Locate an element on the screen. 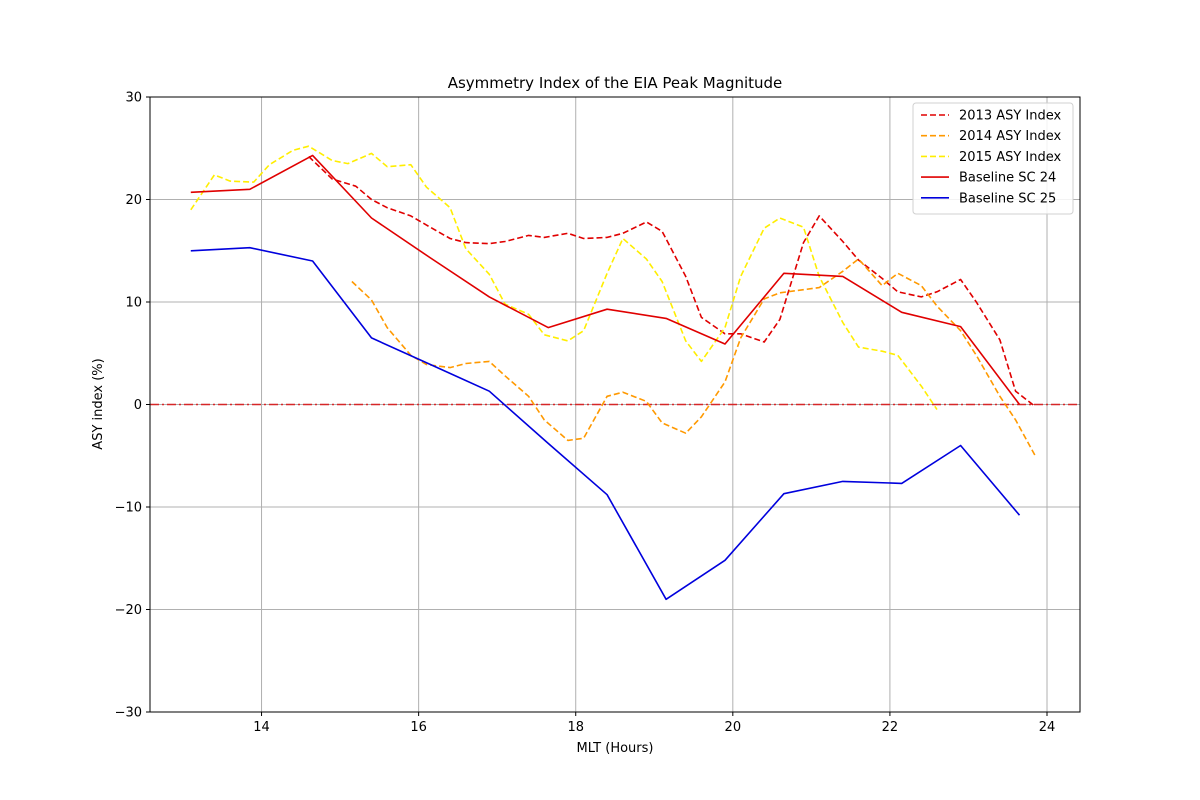 Image resolution: width=1200 pixels, height=800 pixels. y-tick-label: 30 is located at coordinates (133, 98).